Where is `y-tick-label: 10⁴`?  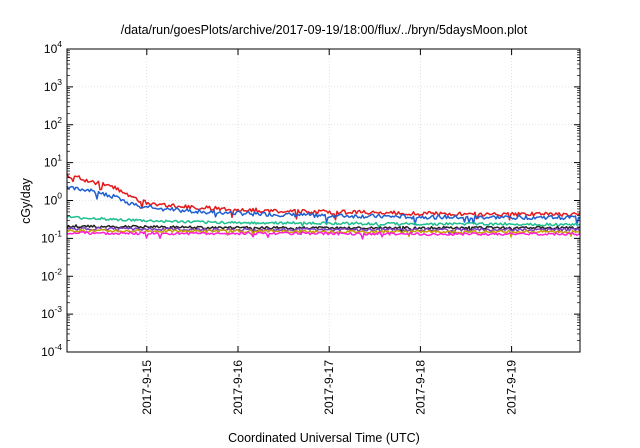
y-tick-label: 10⁴ is located at coordinates (53, 47).